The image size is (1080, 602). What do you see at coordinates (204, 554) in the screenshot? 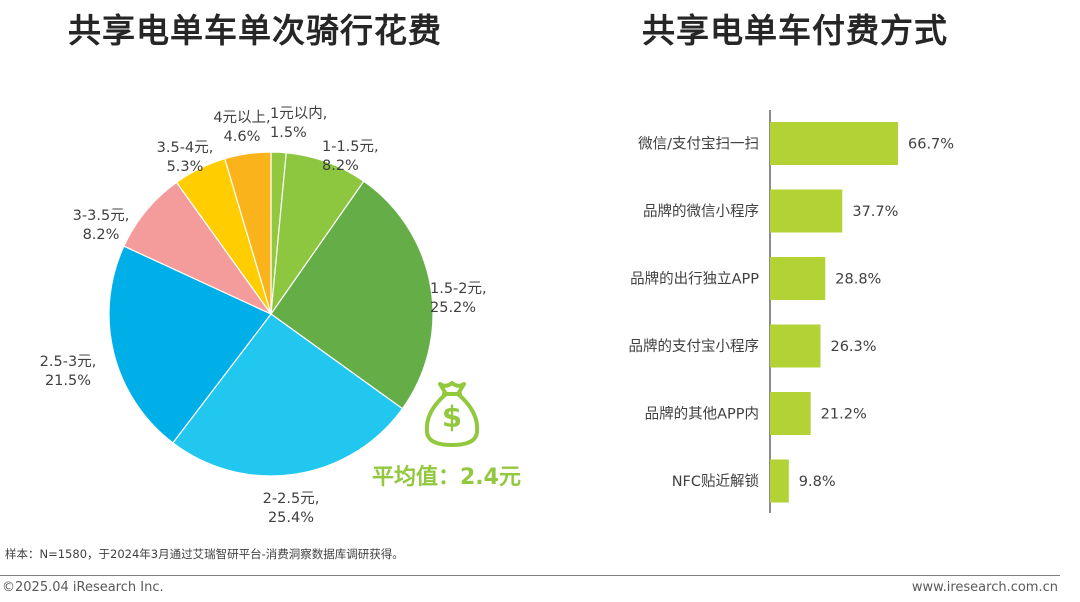
I see `footnote: 样本：N=1580，于2024年3月通过艾瑞智研平台-消费洞察数据库调研获得。` at bounding box center [204, 554].